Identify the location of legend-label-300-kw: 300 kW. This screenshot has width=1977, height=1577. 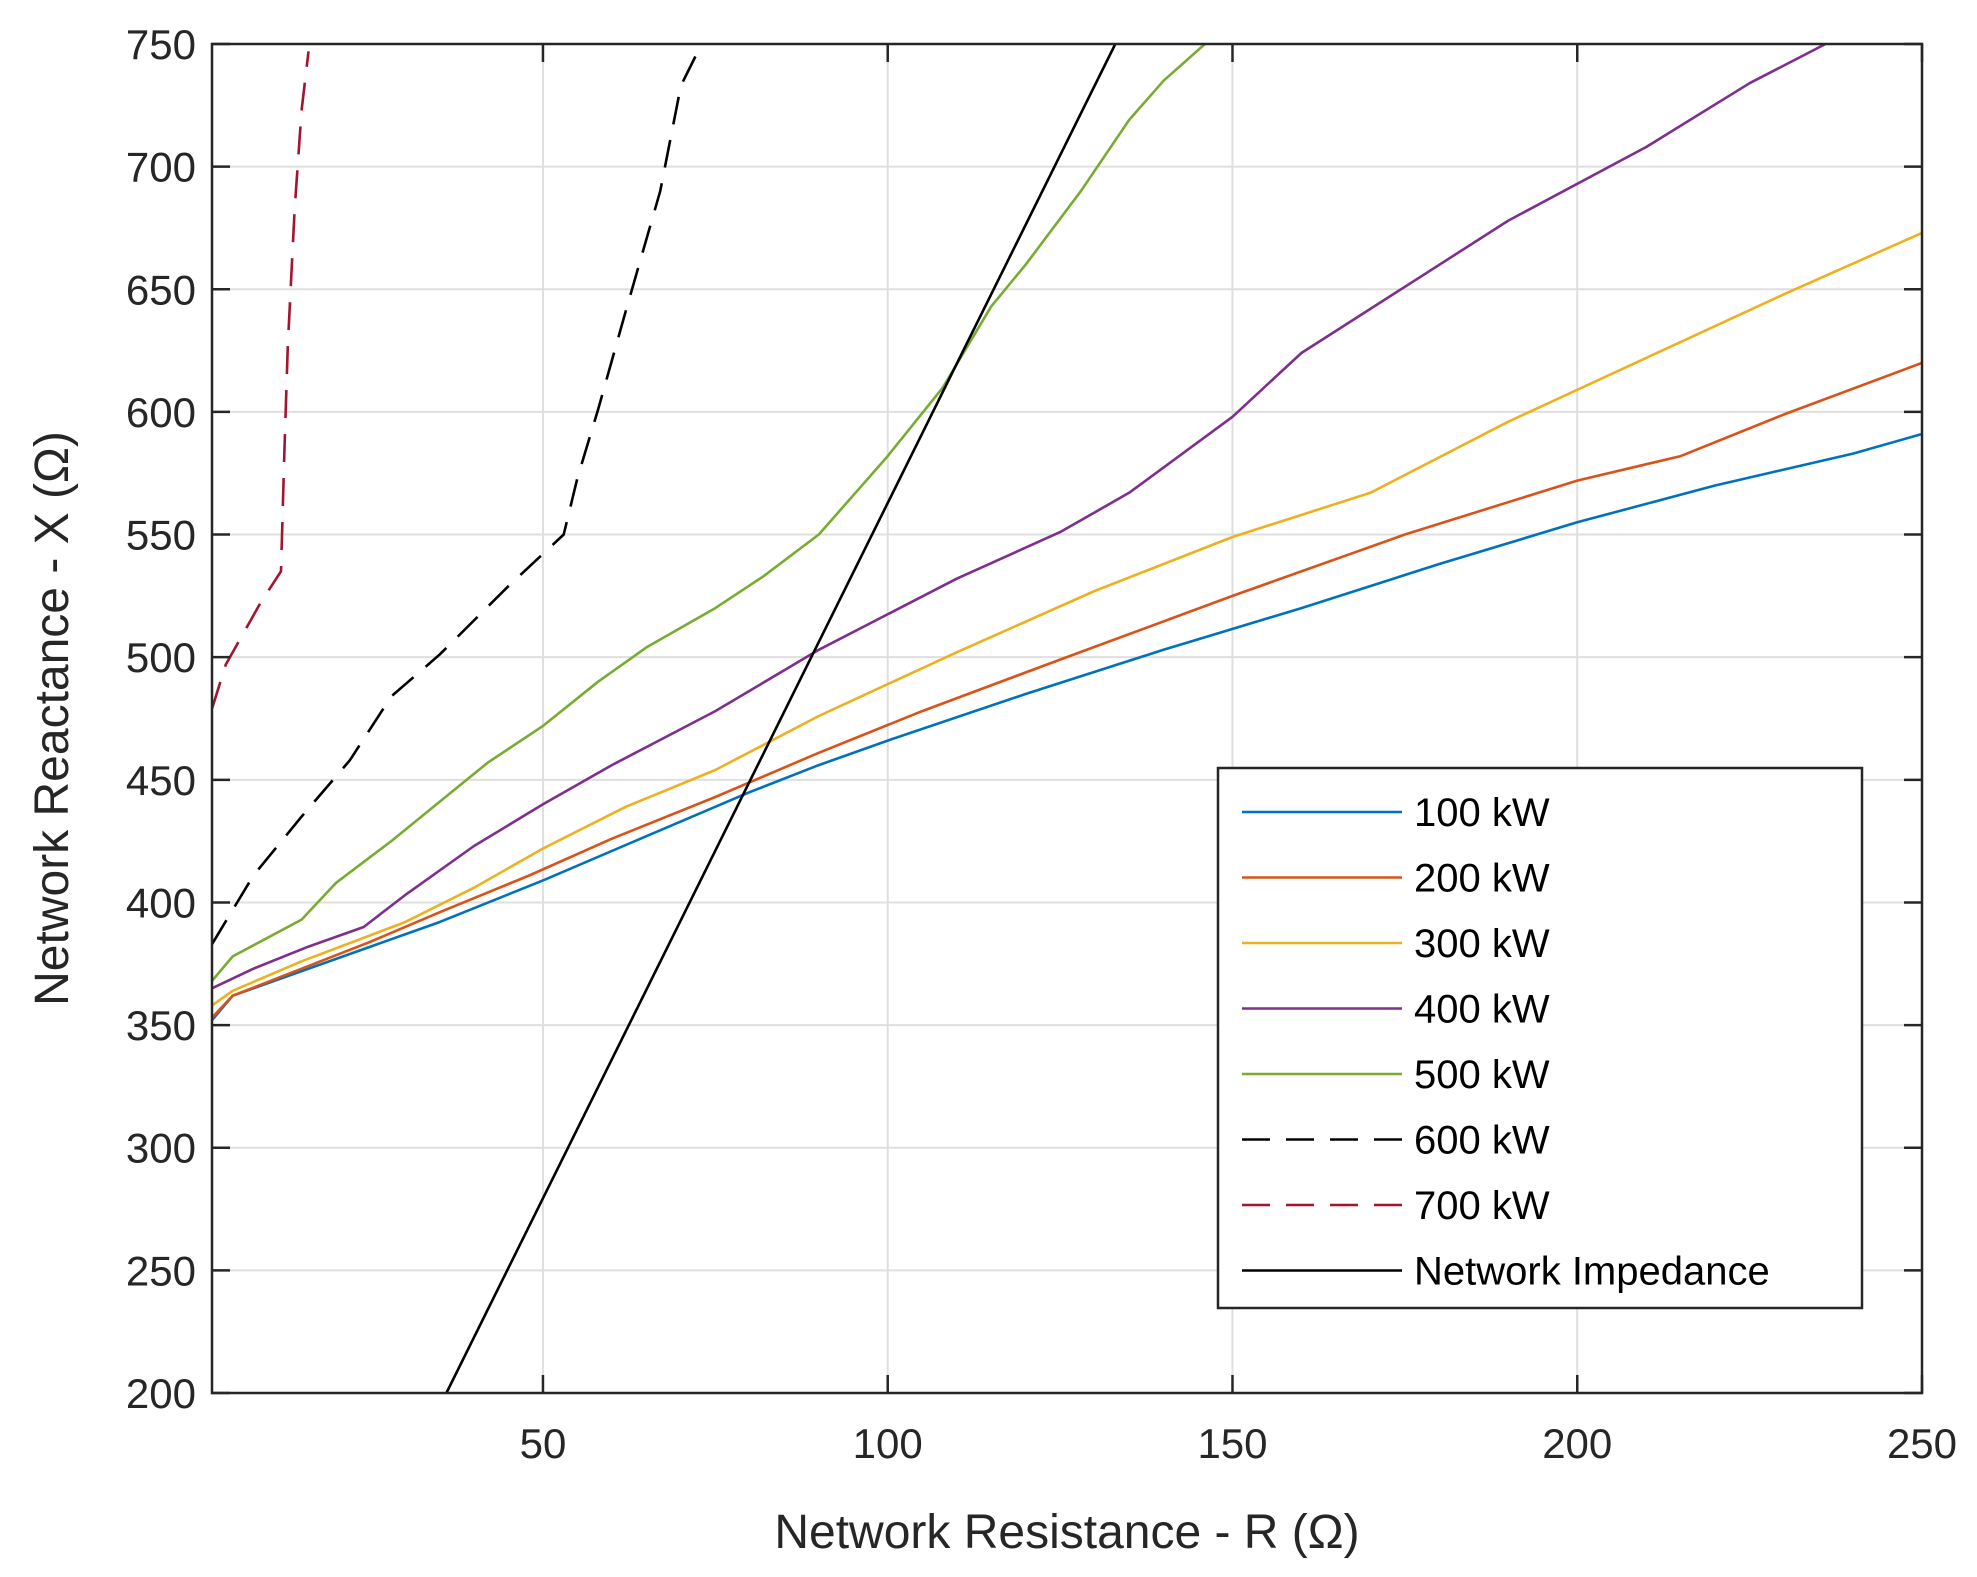
(1482, 944).